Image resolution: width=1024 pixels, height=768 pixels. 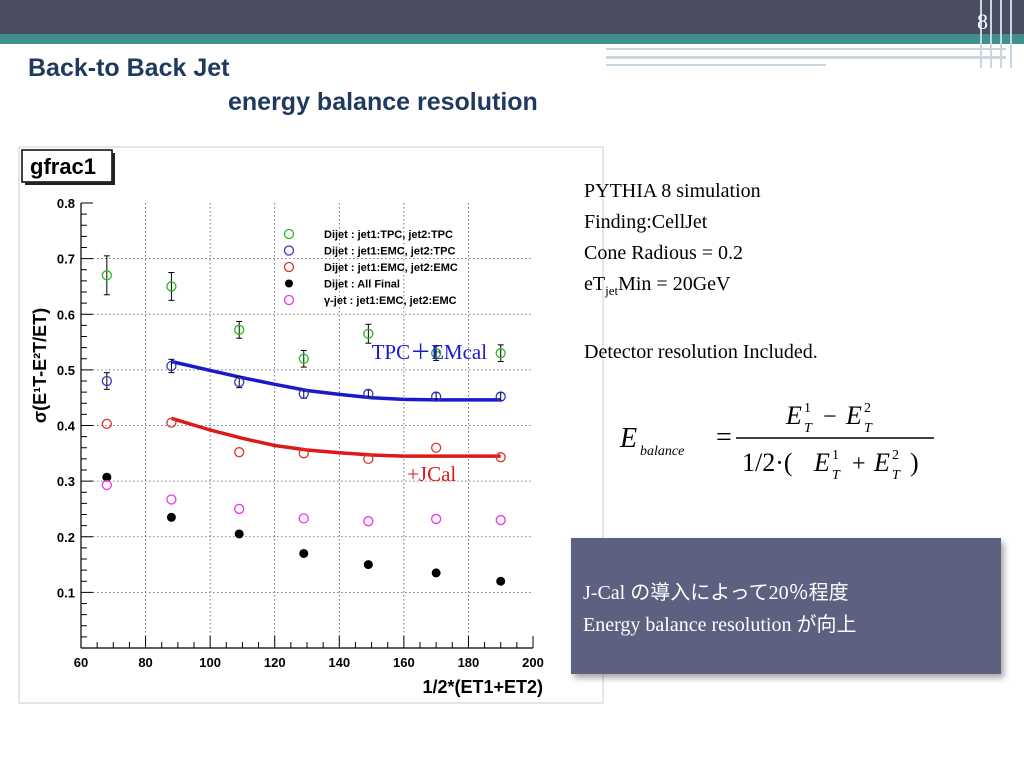 What do you see at coordinates (482, 687) in the screenshot?
I see `x-axis-label: 1/2*(ET1+ET2)` at bounding box center [482, 687].